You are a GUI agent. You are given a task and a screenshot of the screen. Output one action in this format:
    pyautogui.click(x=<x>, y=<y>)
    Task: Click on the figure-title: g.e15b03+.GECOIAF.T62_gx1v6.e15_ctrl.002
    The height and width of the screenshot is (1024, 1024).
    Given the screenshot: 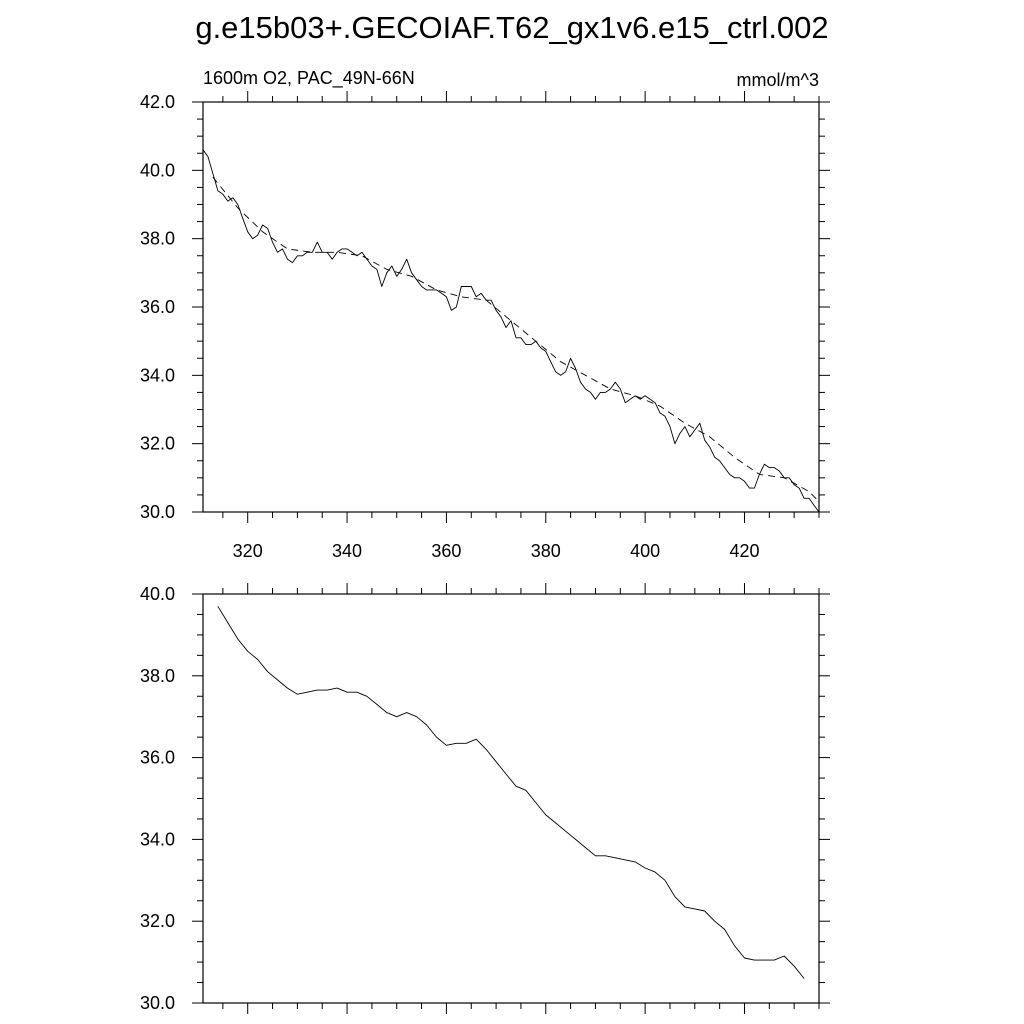 What is the action you would take?
    pyautogui.click(x=511, y=27)
    